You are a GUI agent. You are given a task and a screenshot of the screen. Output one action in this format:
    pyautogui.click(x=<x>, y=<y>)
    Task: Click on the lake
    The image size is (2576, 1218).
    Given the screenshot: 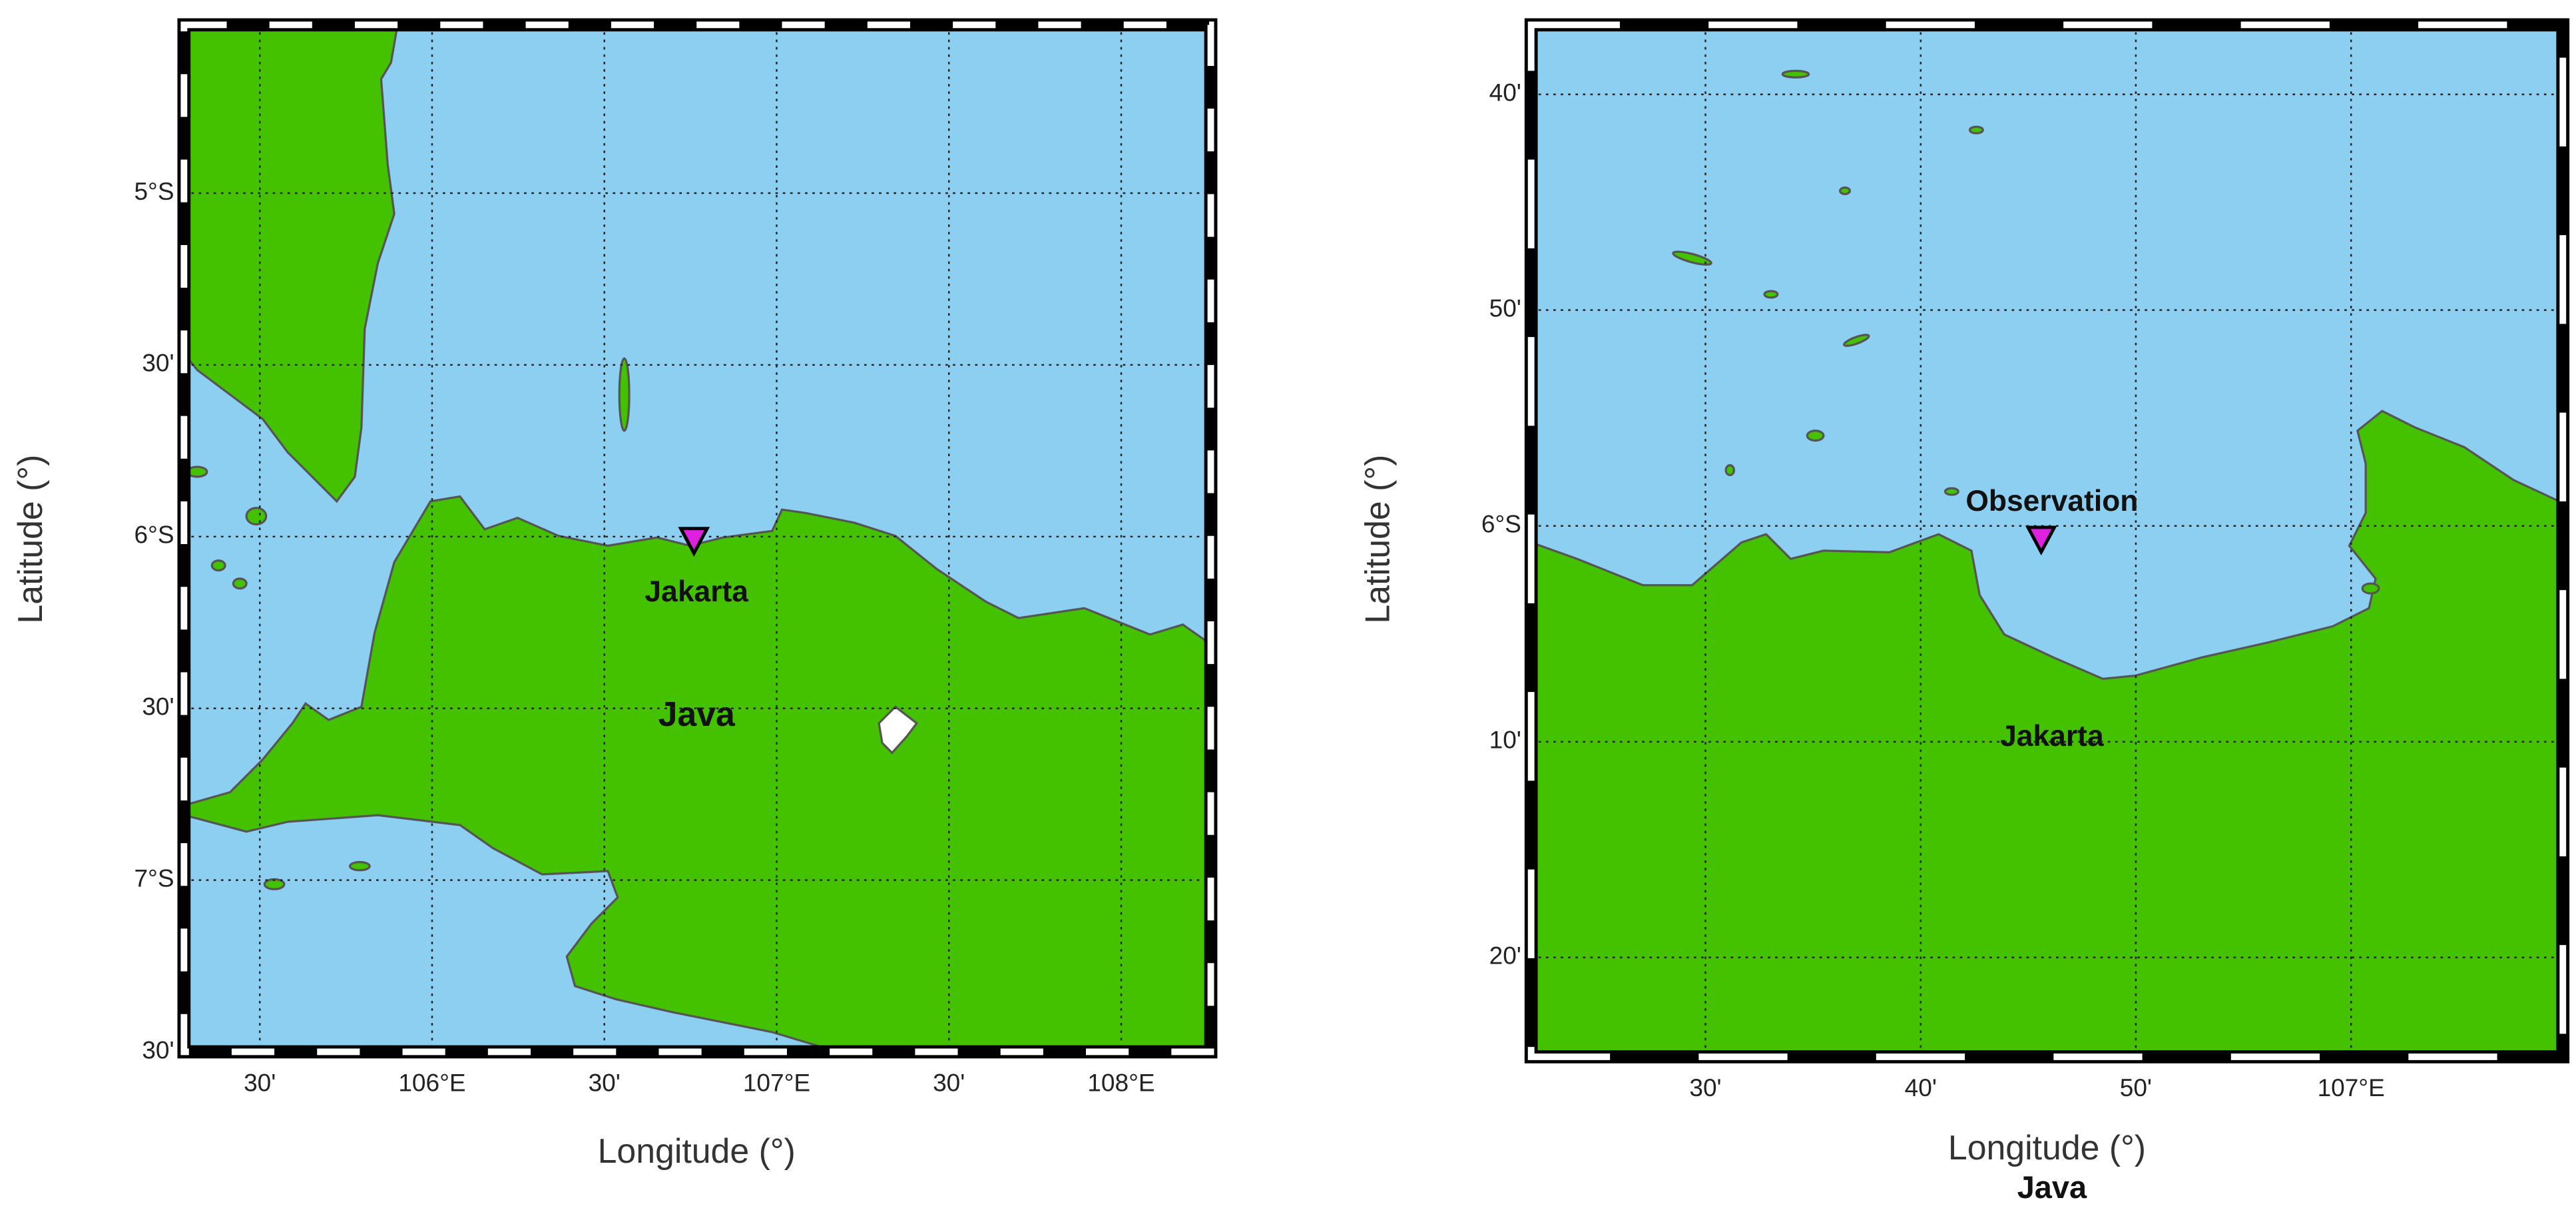 What is the action you would take?
    pyautogui.click(x=899, y=730)
    